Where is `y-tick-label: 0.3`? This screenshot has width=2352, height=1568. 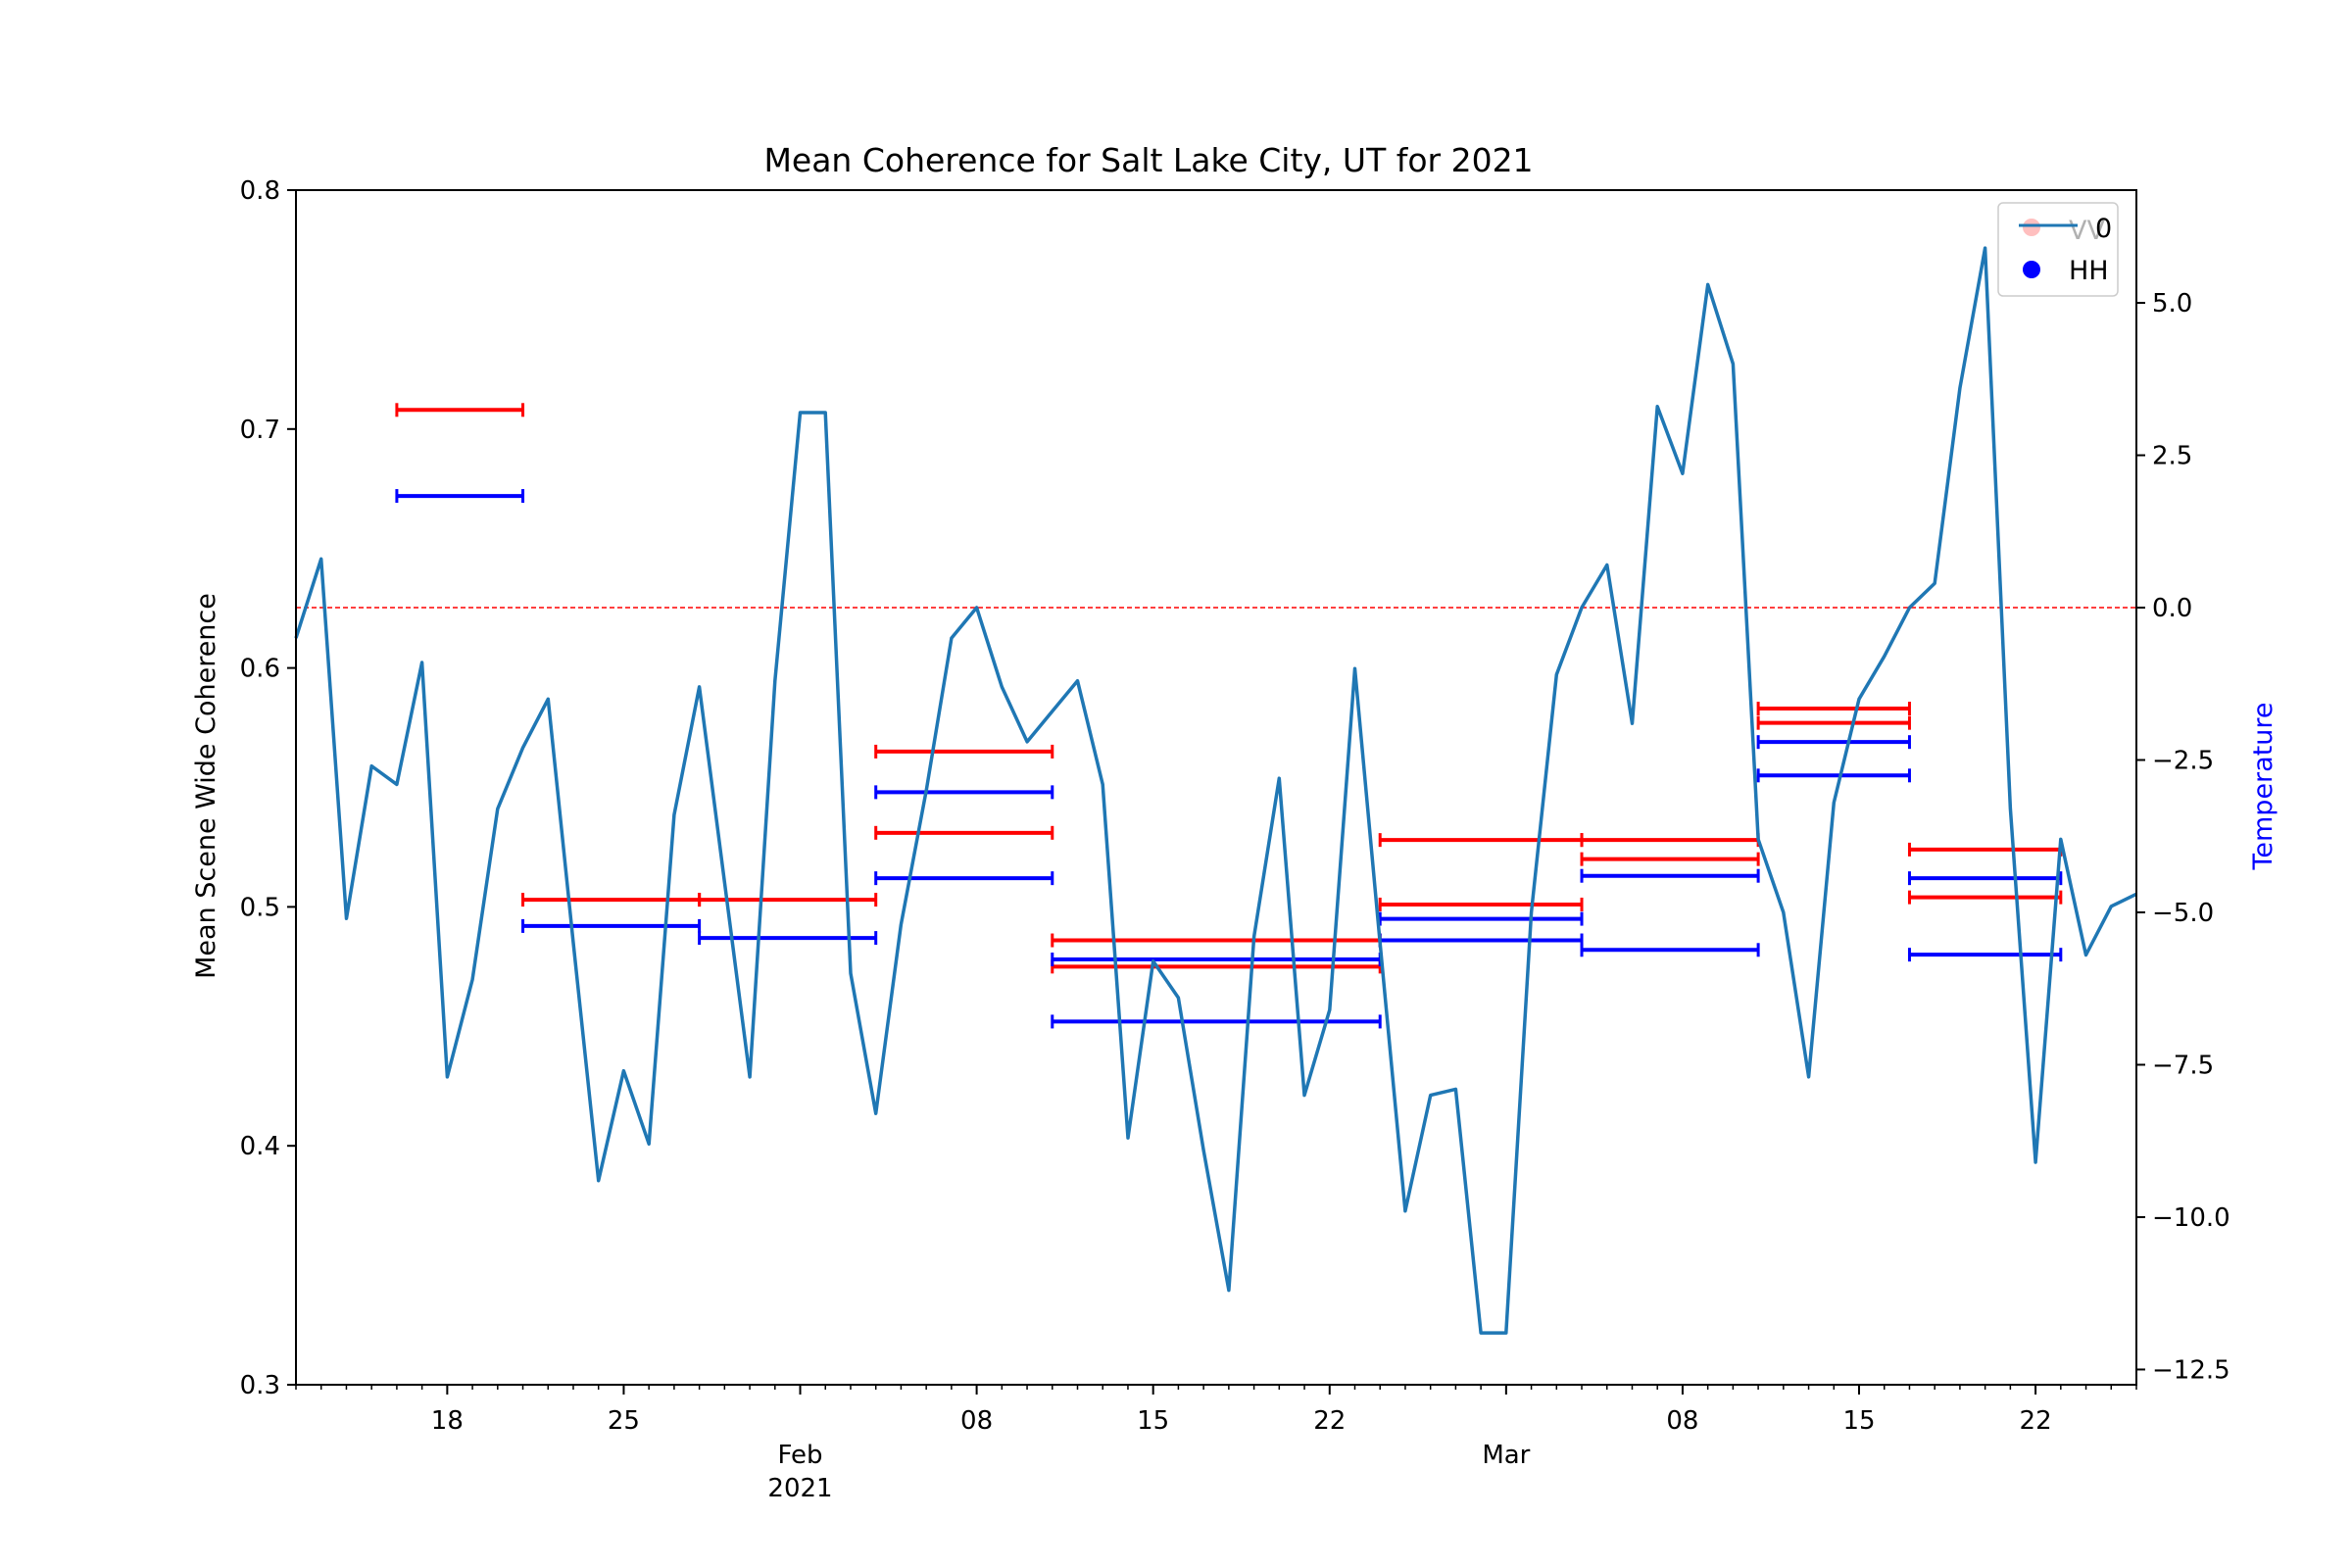 y-tick-label: 0.3 is located at coordinates (260, 1385).